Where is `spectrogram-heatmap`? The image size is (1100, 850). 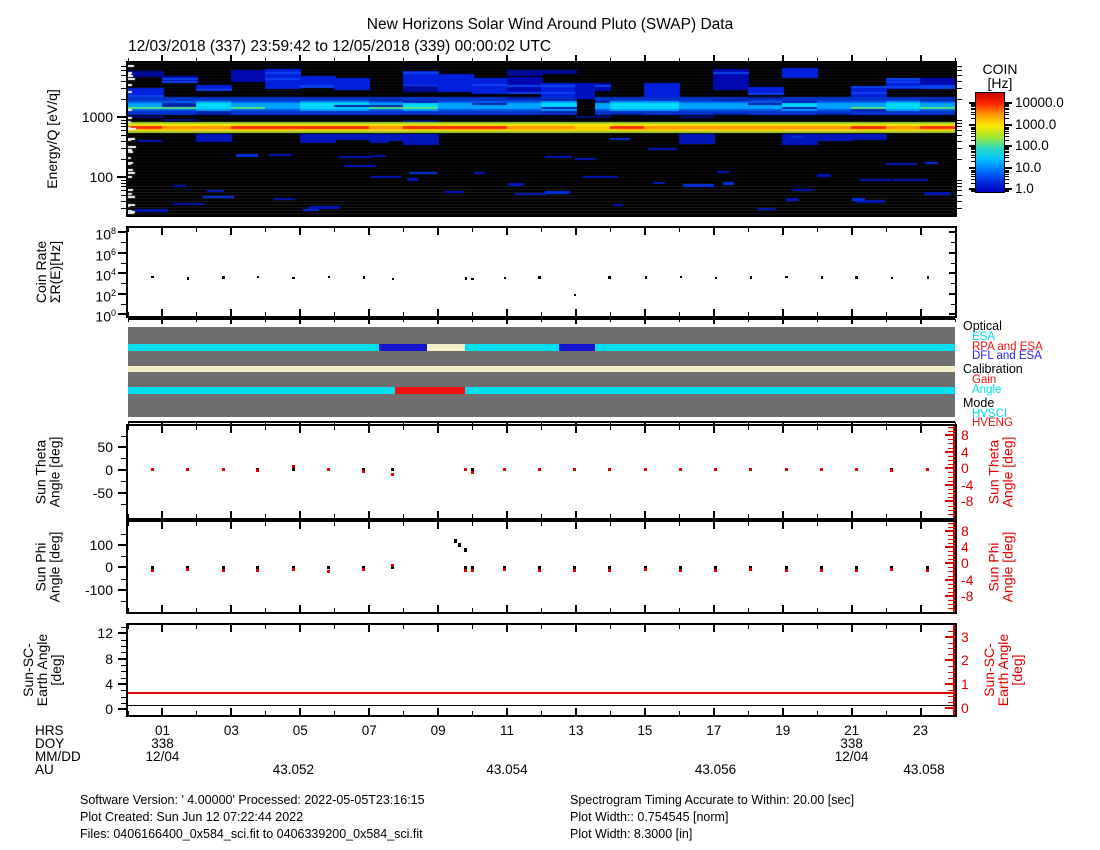
spectrogram-heatmap is located at coordinates (541, 139).